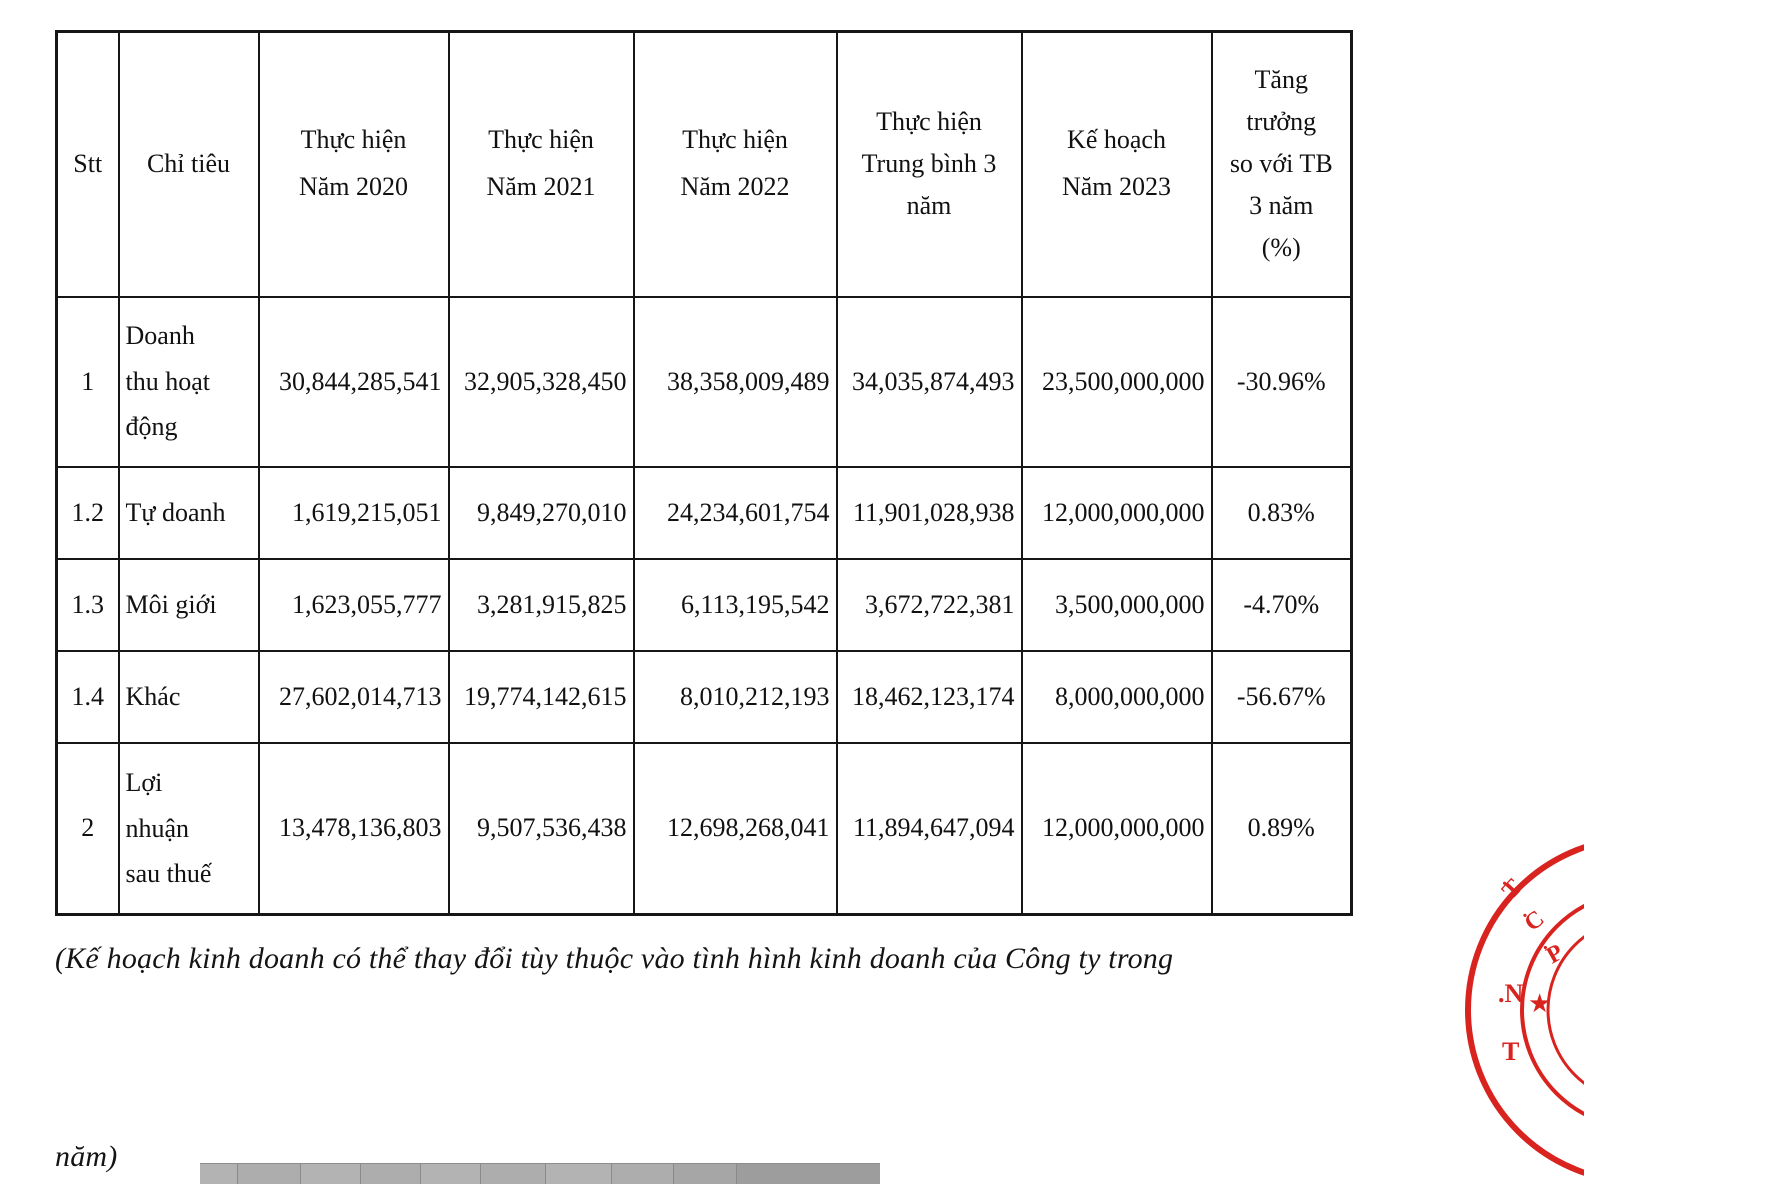  Describe the element at coordinates (929, 604) in the screenshot. I see `cell-avg: 3,672,722,381` at that location.